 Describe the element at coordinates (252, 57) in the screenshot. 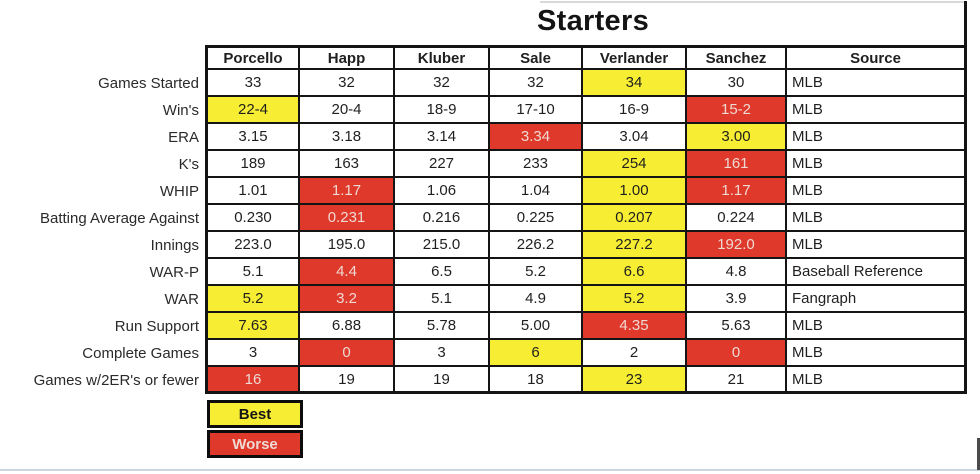

I see `column-header-porcello: Porcello` at that location.